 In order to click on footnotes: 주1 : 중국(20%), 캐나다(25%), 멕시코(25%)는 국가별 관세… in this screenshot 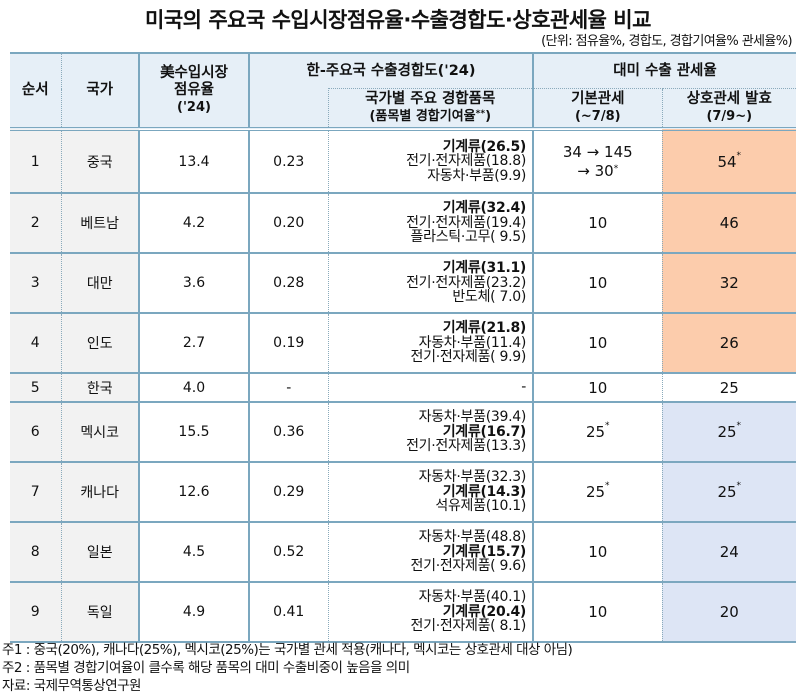, I will do `click(287, 668)`.